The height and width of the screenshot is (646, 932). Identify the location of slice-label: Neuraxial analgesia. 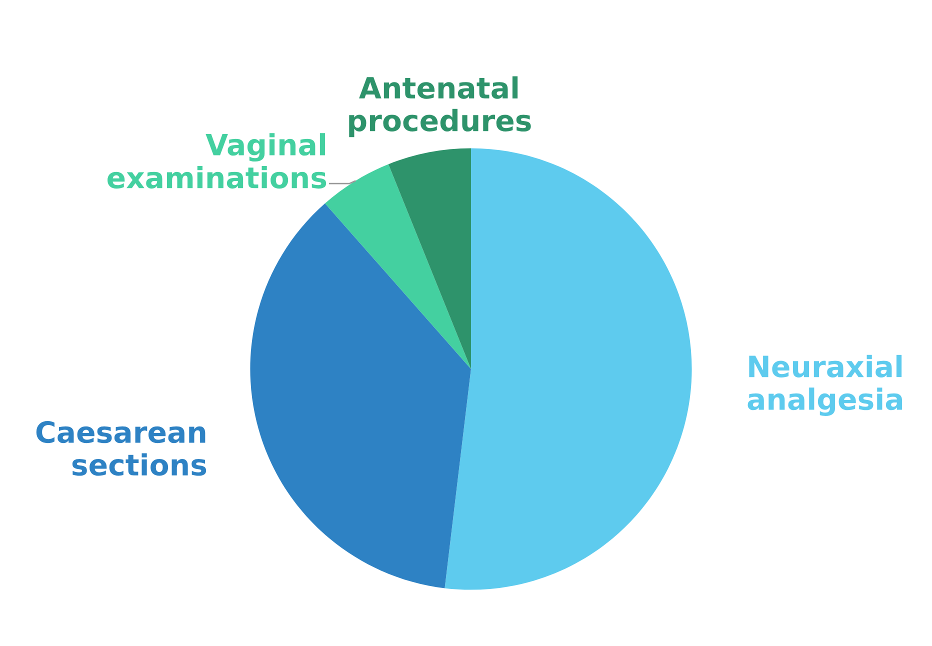
(825, 385).